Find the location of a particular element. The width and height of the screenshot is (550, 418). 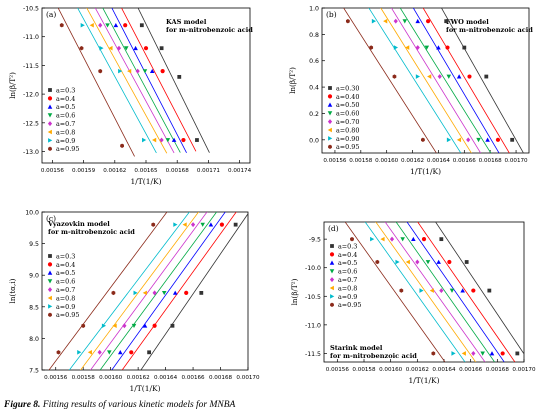

legend-label: a=0.70 is located at coordinates (347, 122).